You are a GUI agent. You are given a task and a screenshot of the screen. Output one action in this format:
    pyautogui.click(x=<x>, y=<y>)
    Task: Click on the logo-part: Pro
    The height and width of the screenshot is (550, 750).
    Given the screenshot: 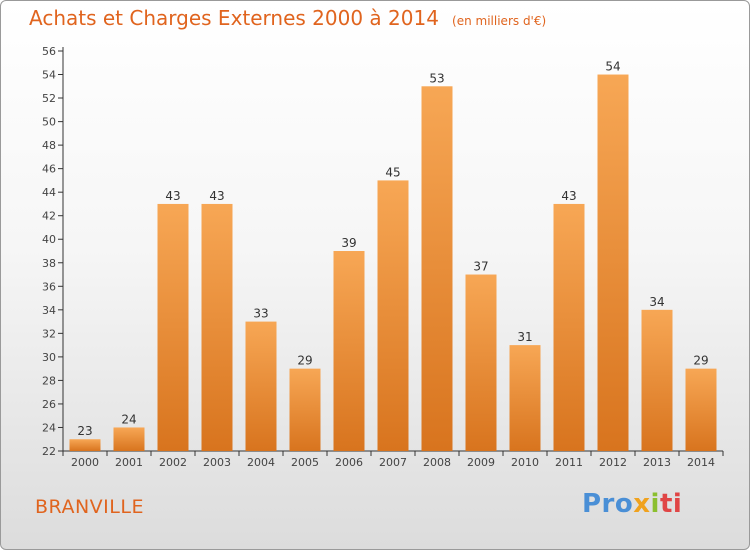 What is the action you would take?
    pyautogui.click(x=608, y=504)
    